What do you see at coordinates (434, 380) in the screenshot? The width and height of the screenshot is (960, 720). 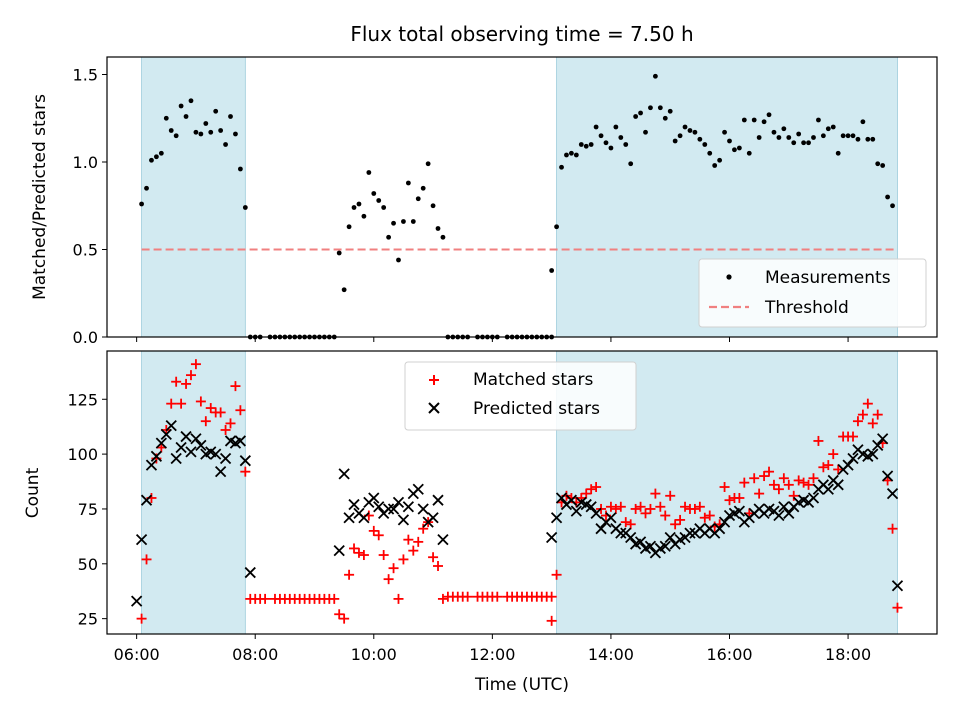 I see `legend-matched-marker` at bounding box center [434, 380].